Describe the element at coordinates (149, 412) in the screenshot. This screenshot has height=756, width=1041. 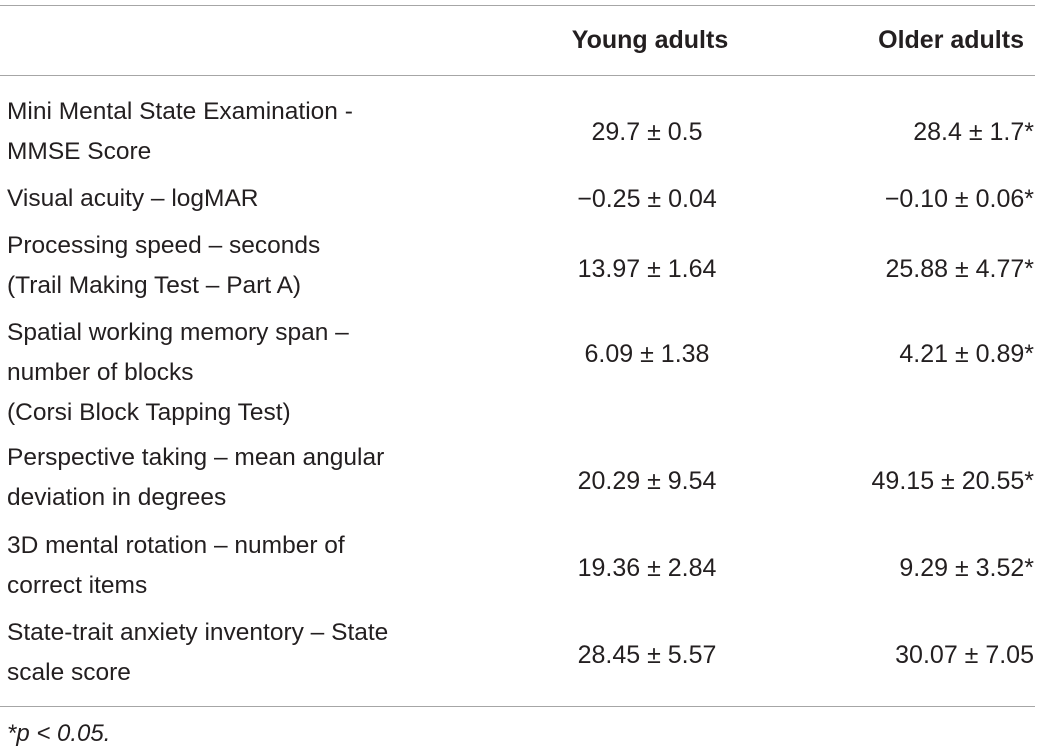
I see `row-label-line: (Corsi Block Tapping Test)` at that location.